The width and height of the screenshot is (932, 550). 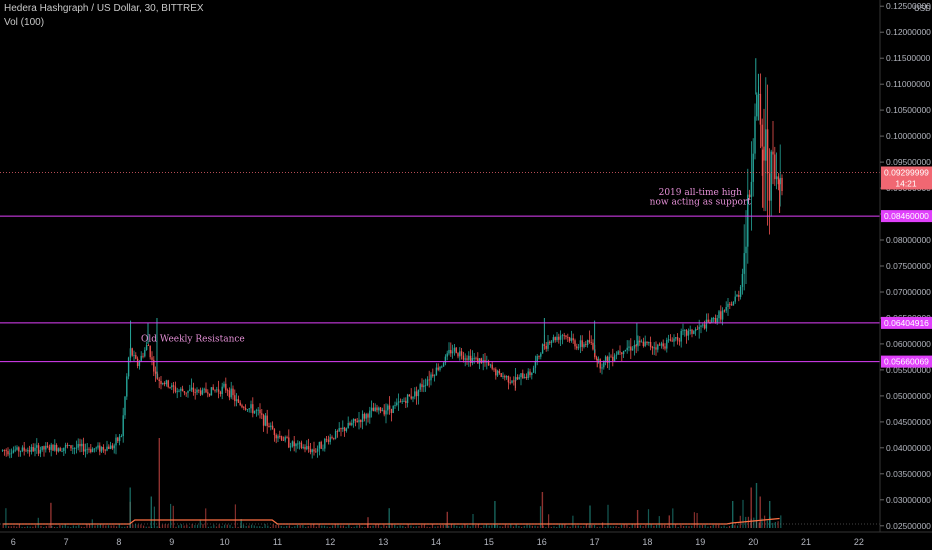 What do you see at coordinates (908, 266) in the screenshot?
I see `y-tick-label: 0.07500000` at bounding box center [908, 266].